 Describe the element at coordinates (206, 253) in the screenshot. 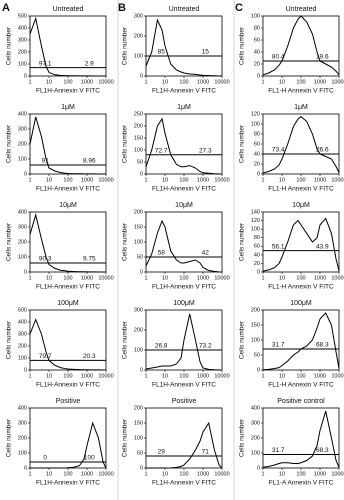

I see `gate-percent: 42` at that location.